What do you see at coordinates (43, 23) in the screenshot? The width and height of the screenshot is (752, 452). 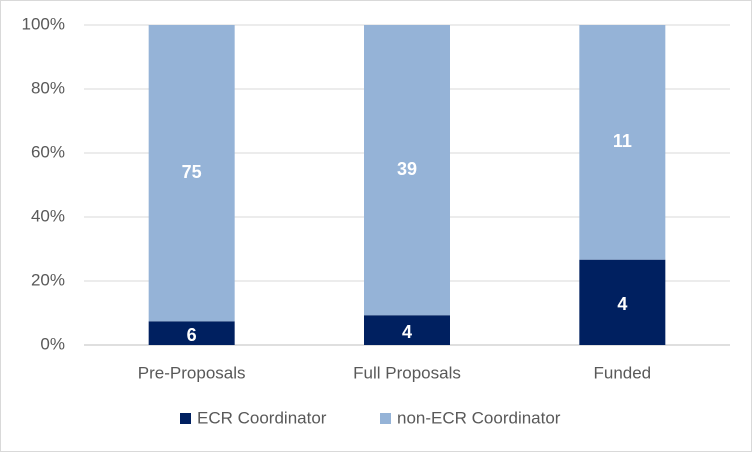 I see `y-tick-label: 100%` at bounding box center [43, 23].